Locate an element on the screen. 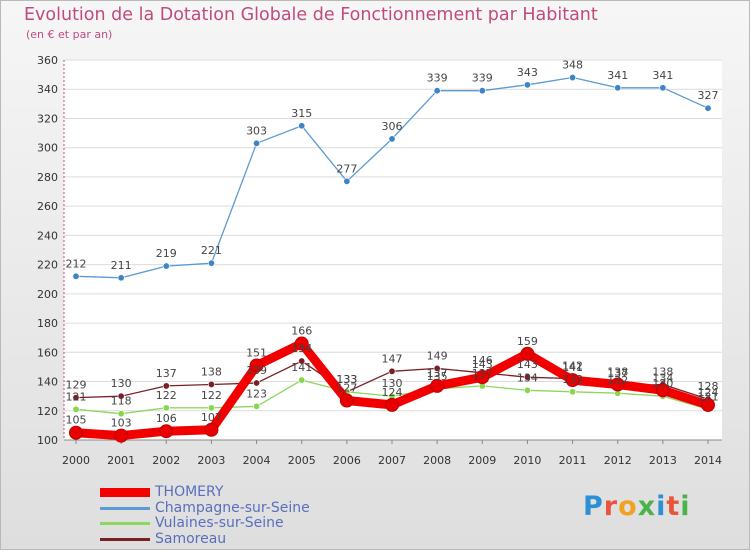  data-label-thomery: 138 is located at coordinates (617, 371).